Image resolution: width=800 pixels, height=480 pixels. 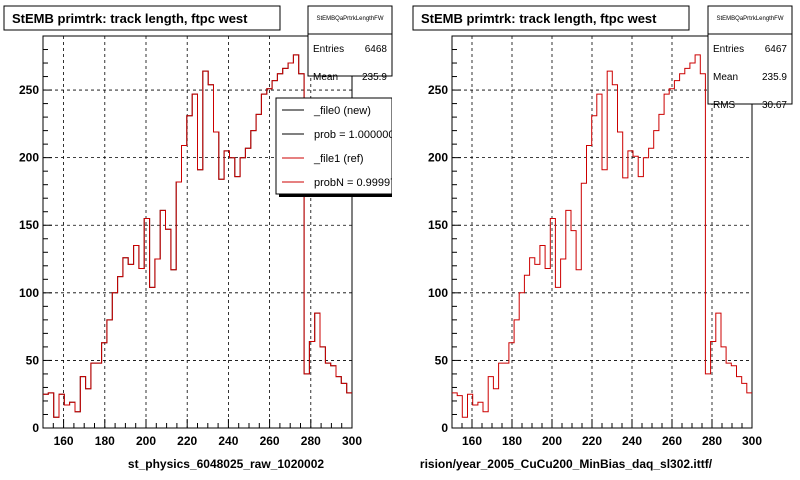 I want to click on legend-frame, so click(x=333, y=146).